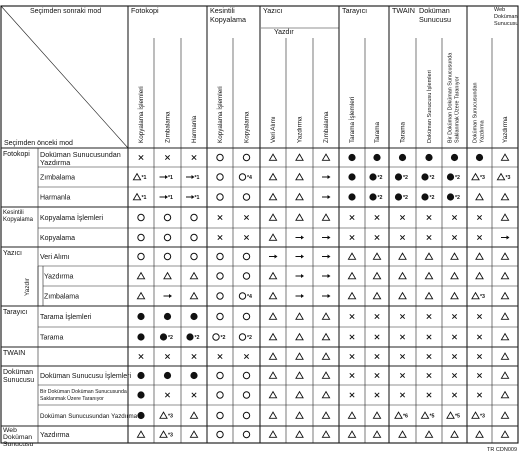 Image resolution: width=519 pixels, height=452 pixels. Describe the element at coordinates (220, 356) in the screenshot. I see `cell-r10-c3` at that location.